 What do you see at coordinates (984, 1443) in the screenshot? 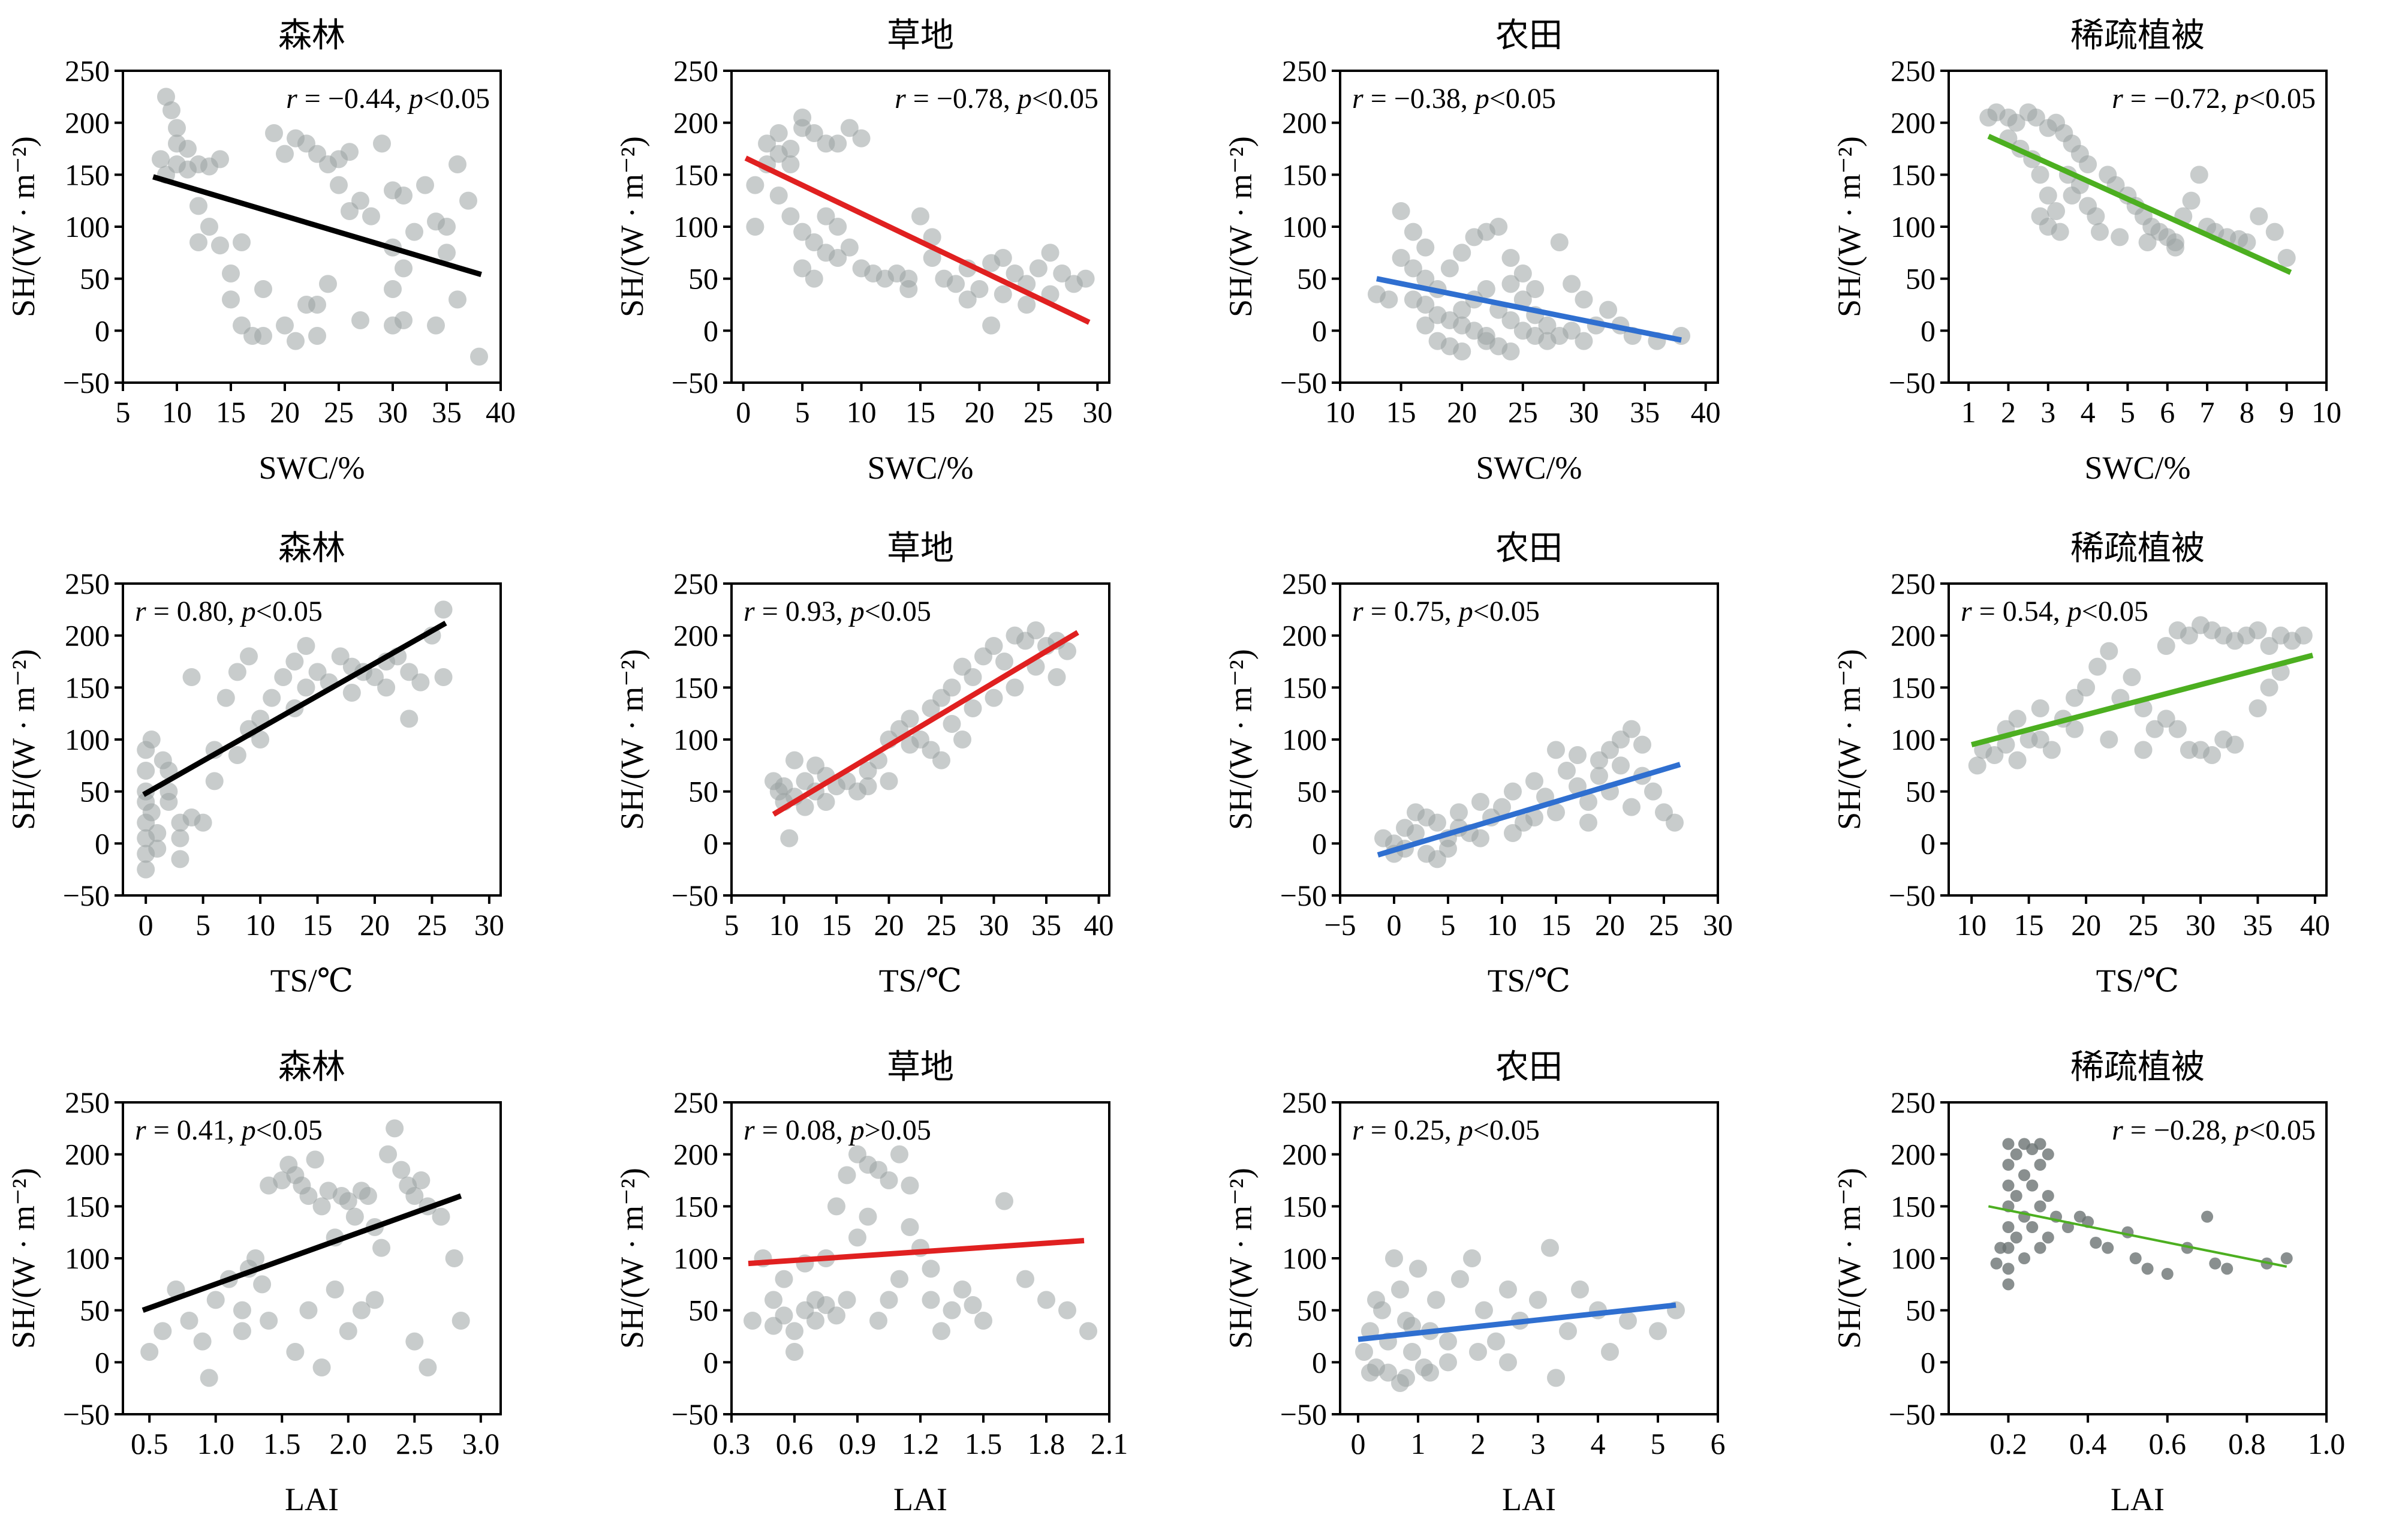
I see `x-tick-label: 1.5` at bounding box center [984, 1443].